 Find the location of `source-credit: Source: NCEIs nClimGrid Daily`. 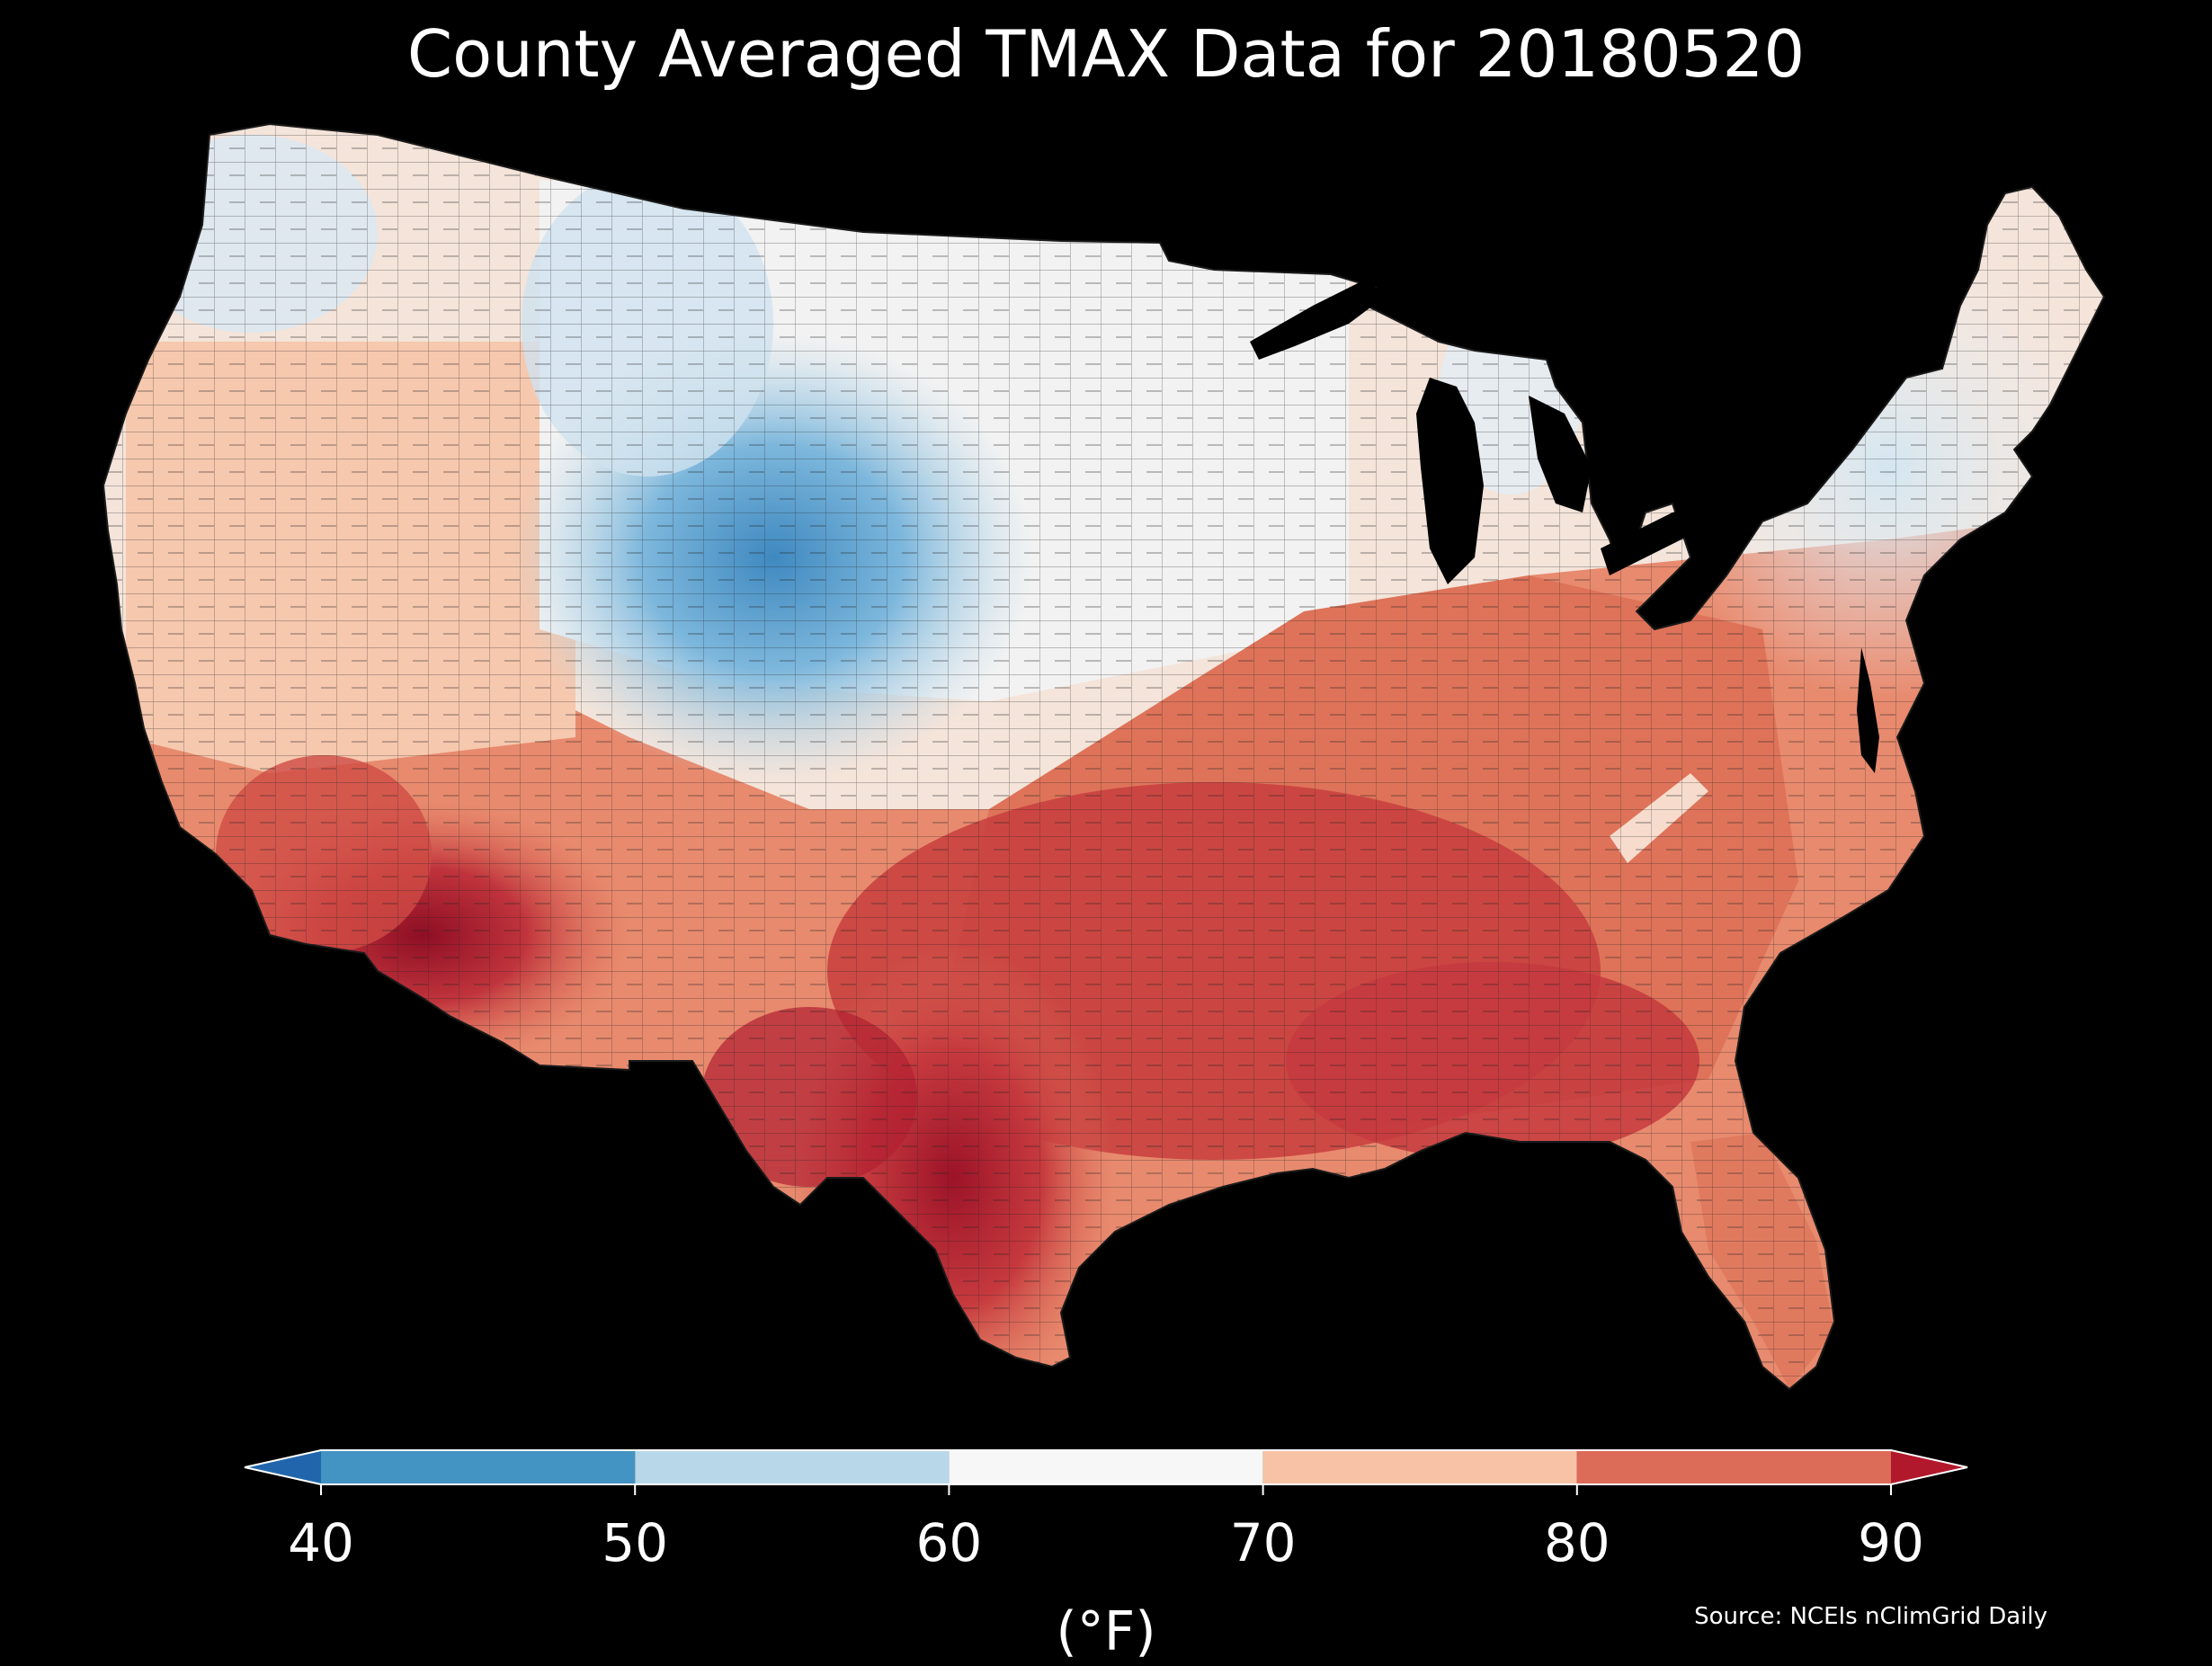

source-credit: Source: NCEIs nClimGrid Daily is located at coordinates (1870, 1617).